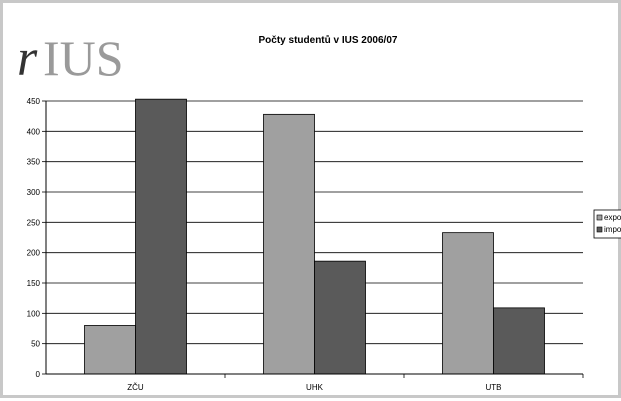 The image size is (621, 401). Describe the element at coordinates (328, 40) in the screenshot. I see `chart-title: Počty studentů v IUS 2006/07` at that location.